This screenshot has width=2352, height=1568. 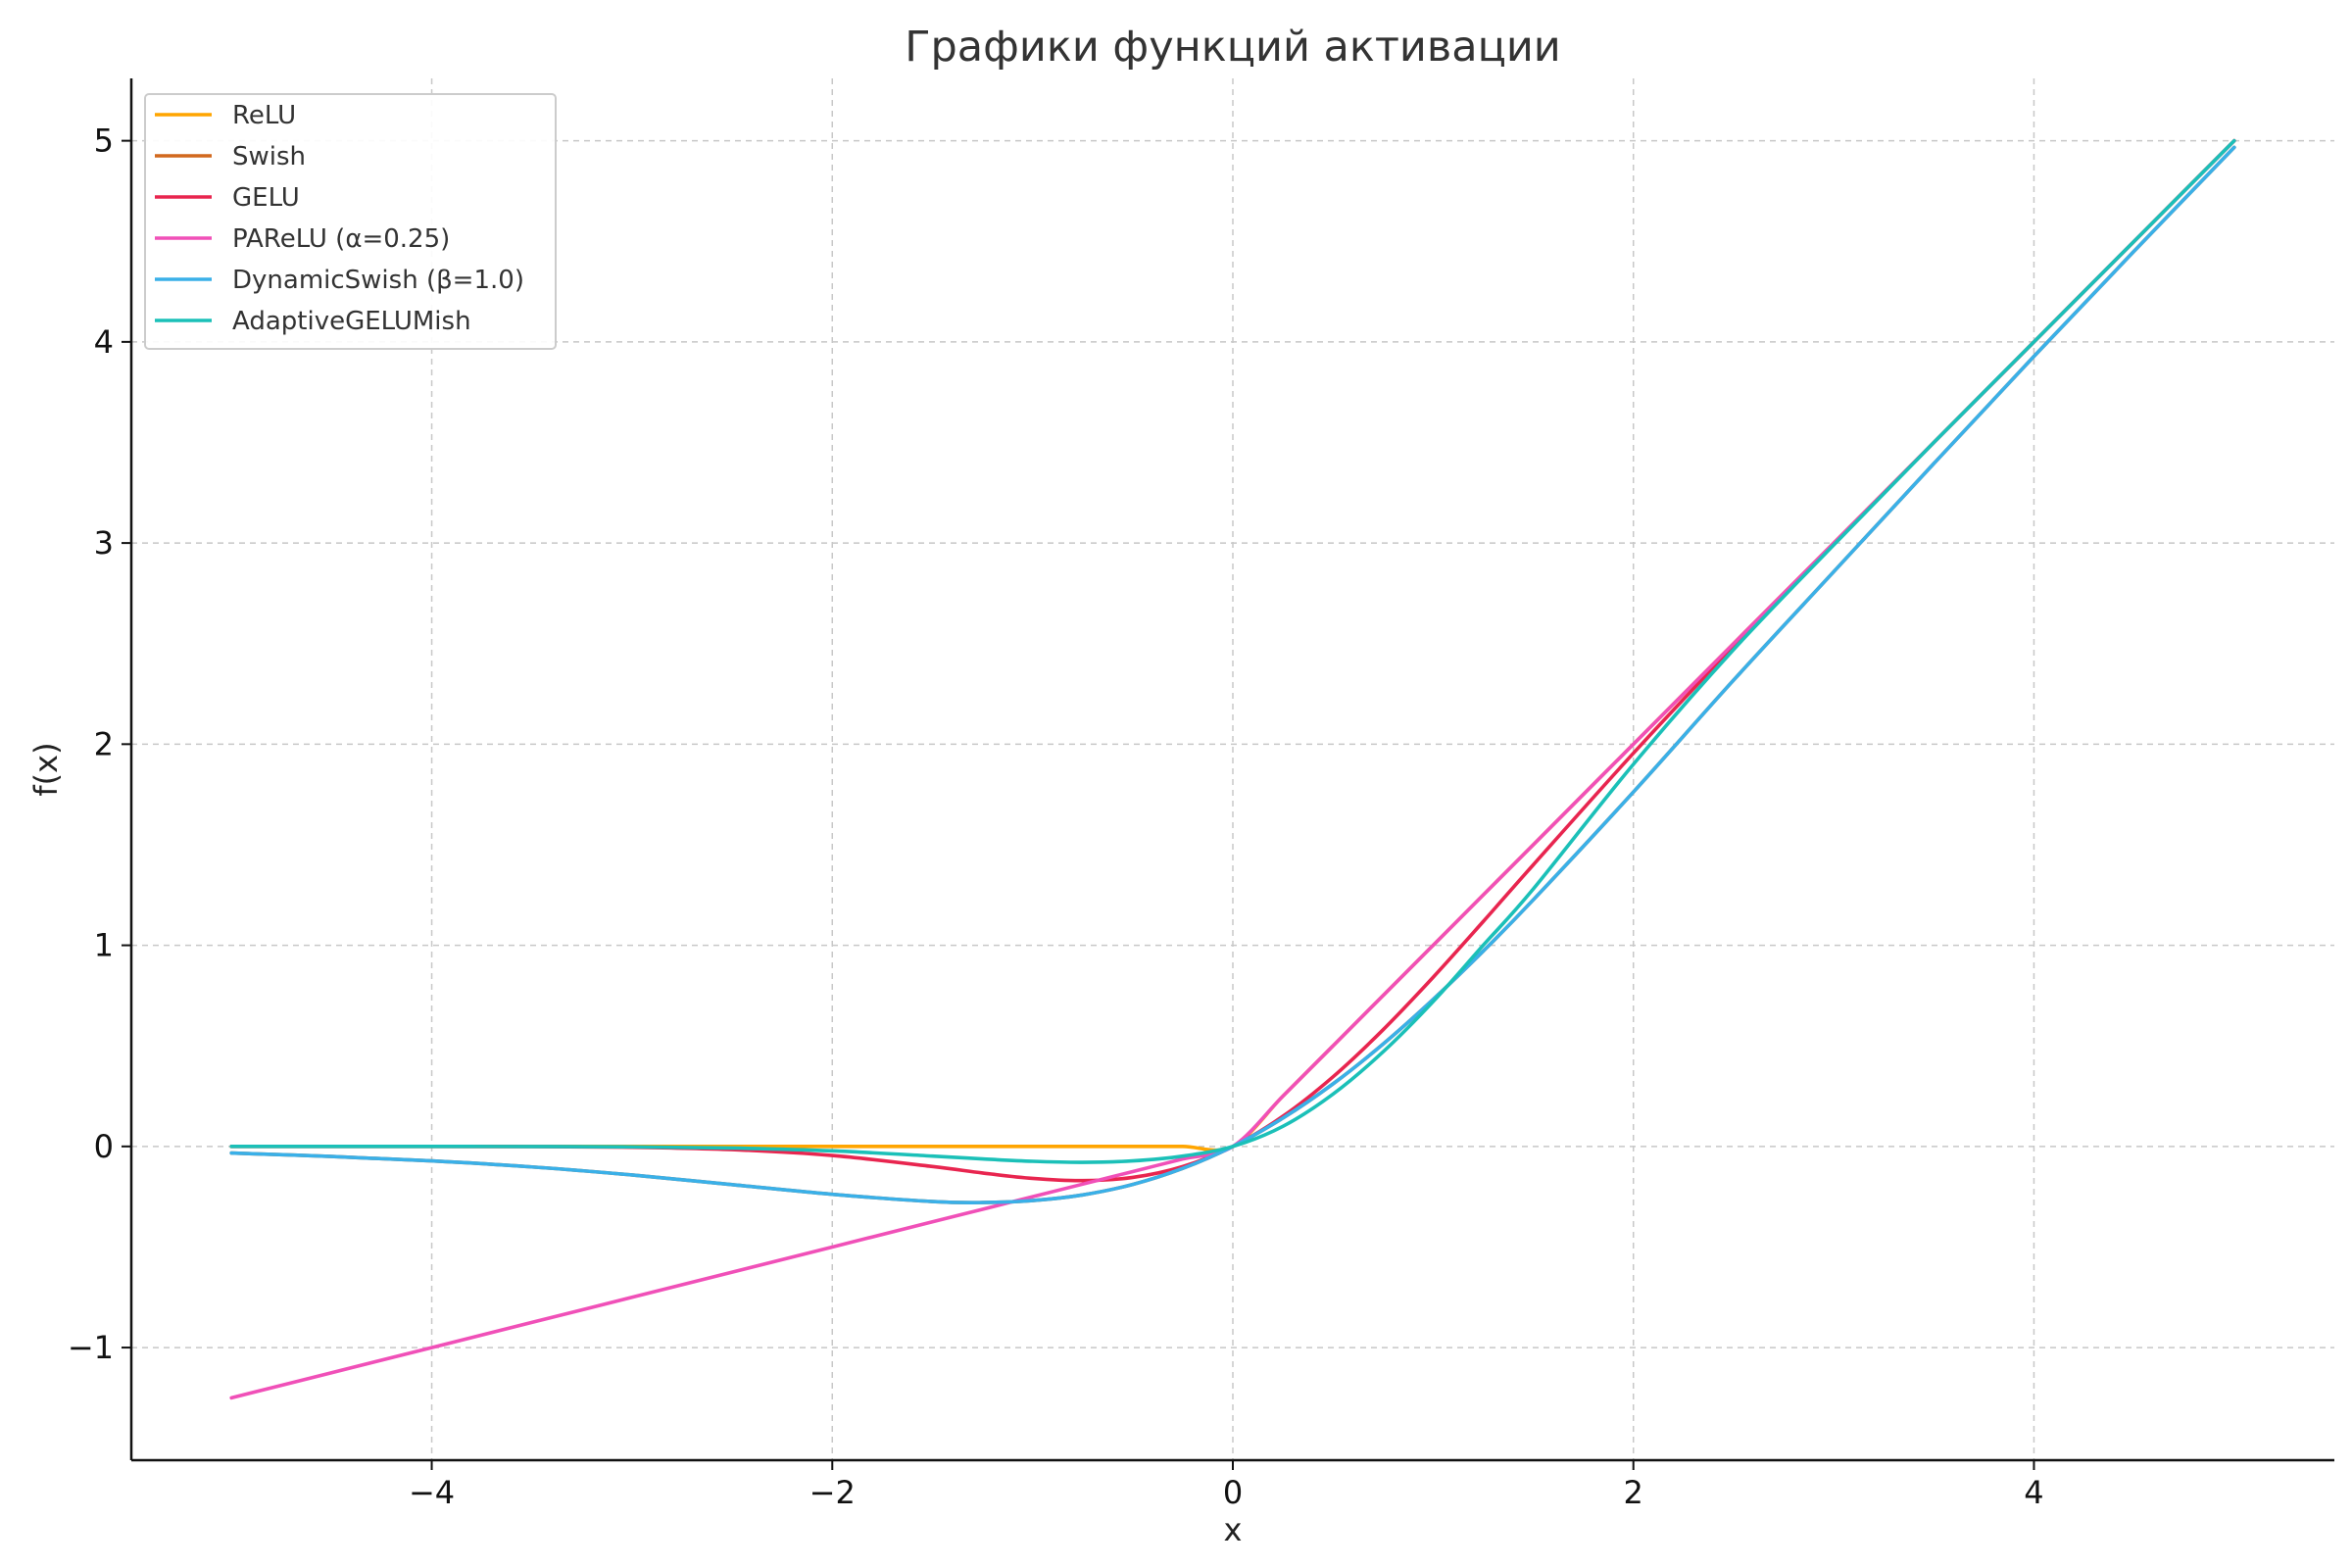 I want to click on legend-label-adaptivegelumish: AdaptiveGELUMish, so click(x=351, y=321).